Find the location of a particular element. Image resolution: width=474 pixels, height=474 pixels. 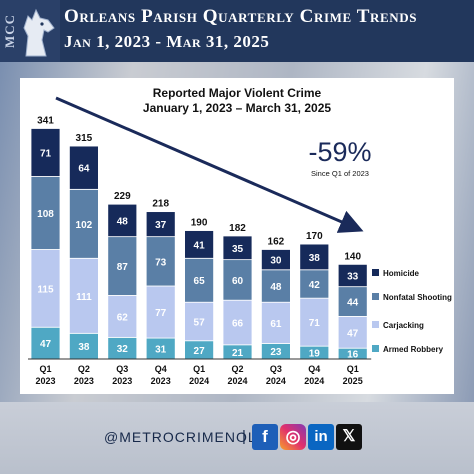

chart-title: Reported Major Violent Crime is located at coordinates (237, 93).